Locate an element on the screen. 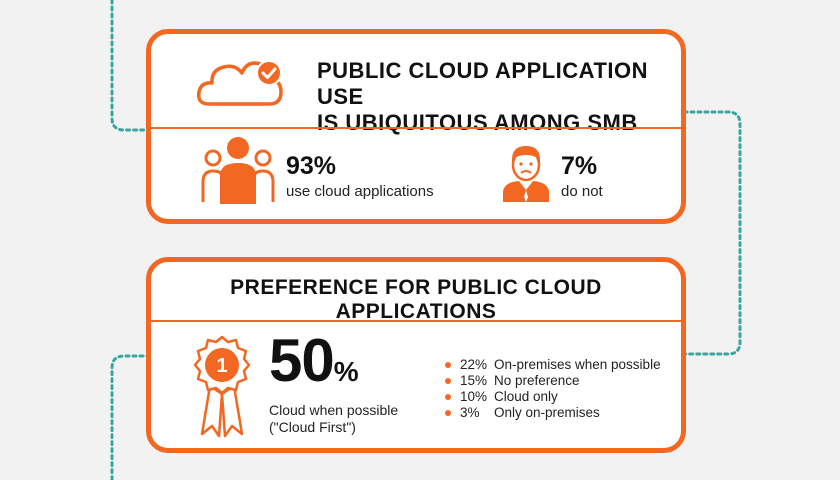 Image resolution: width=840 pixels, height=480 pixels. cloud-check-icon is located at coordinates (239, 83).